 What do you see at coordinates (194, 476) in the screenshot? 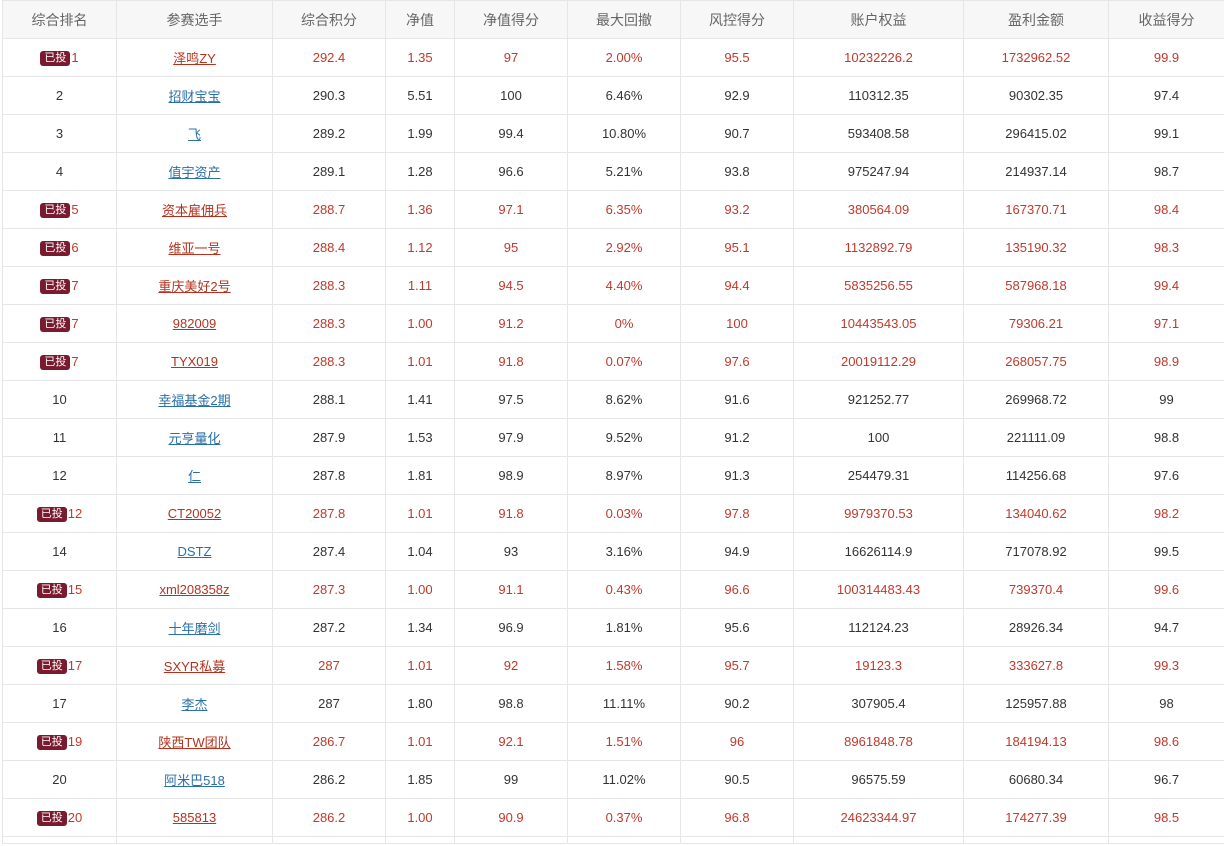
I see `player-link: 仁` at bounding box center [194, 476].